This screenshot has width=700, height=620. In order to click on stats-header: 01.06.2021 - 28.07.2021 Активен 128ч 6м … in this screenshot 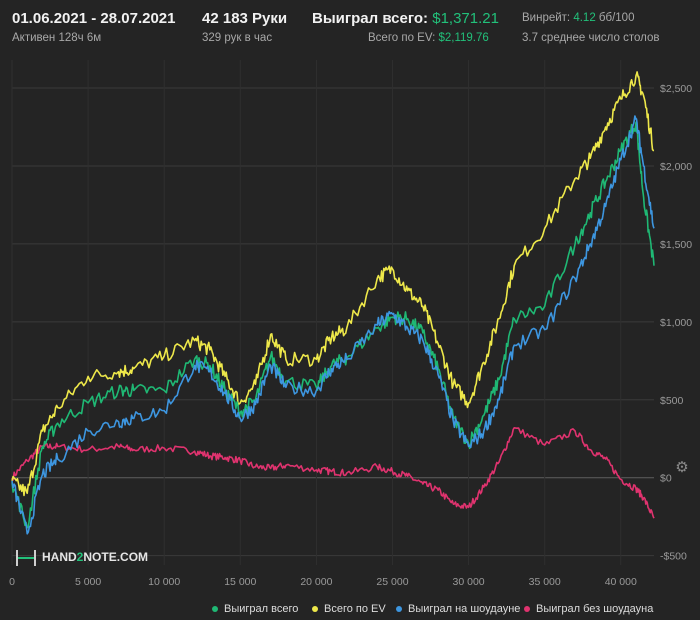, I will do `click(350, 26)`.